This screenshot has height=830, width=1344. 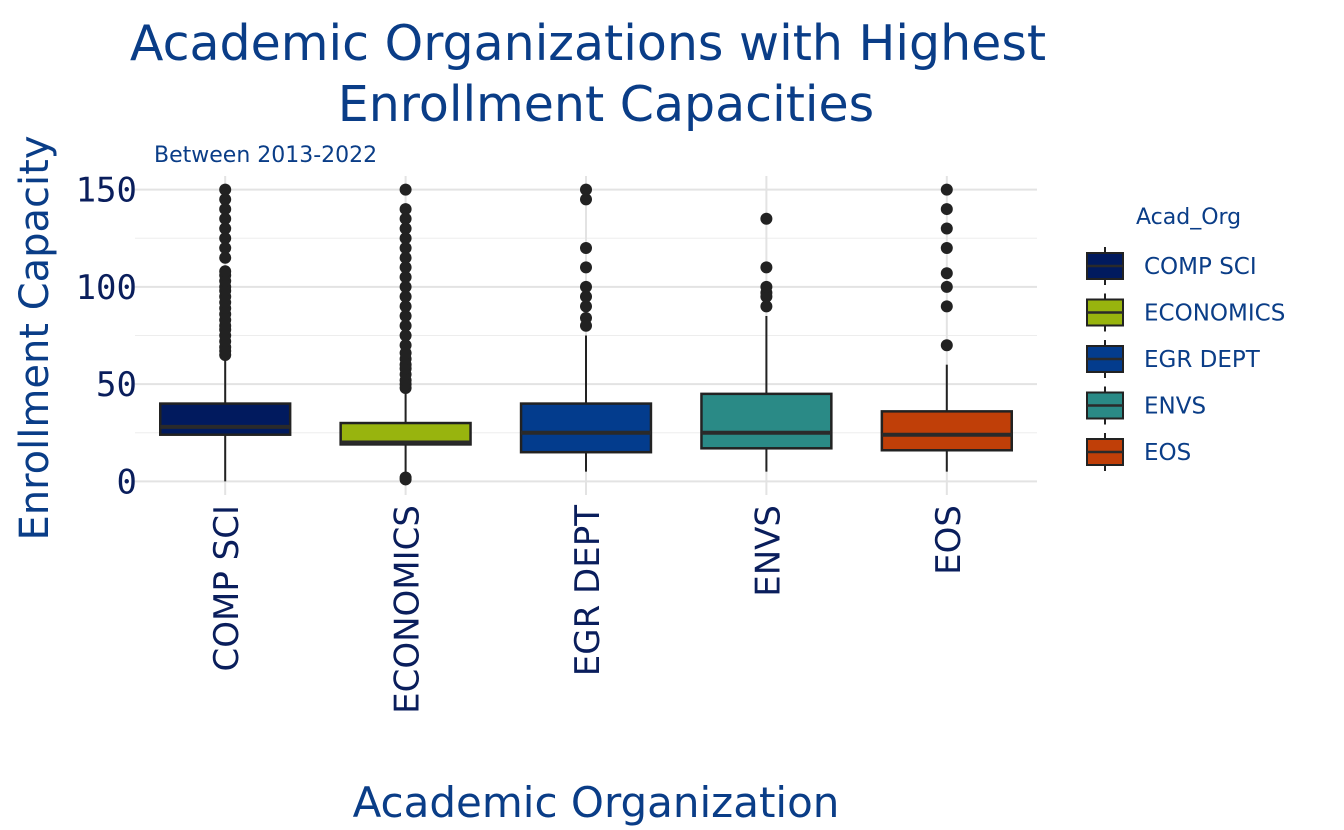 I want to click on legend-item: ENVS, so click(x=1146, y=405).